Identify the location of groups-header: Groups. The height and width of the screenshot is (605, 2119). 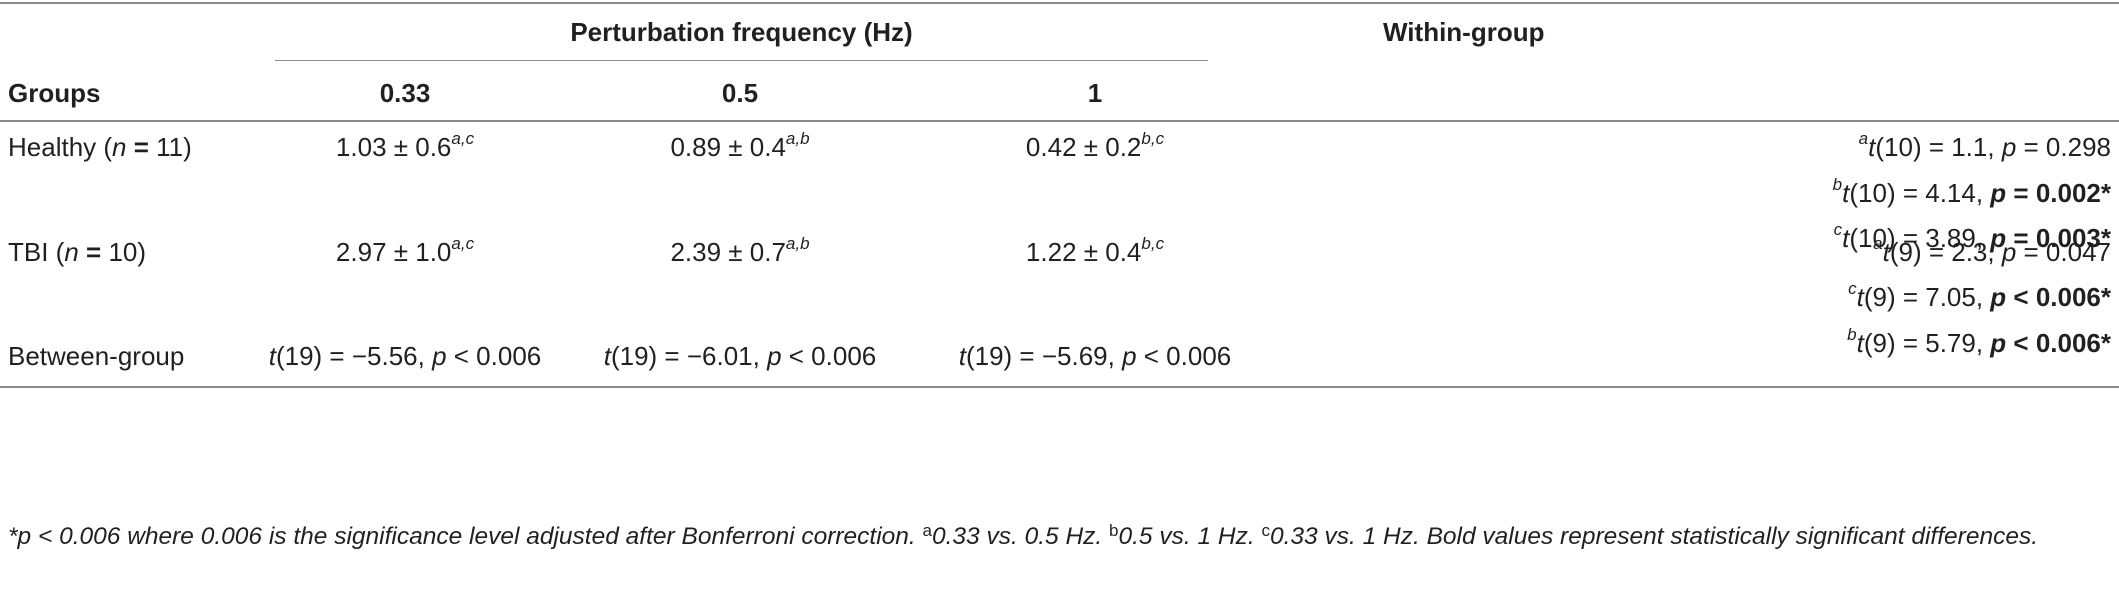
(54, 93).